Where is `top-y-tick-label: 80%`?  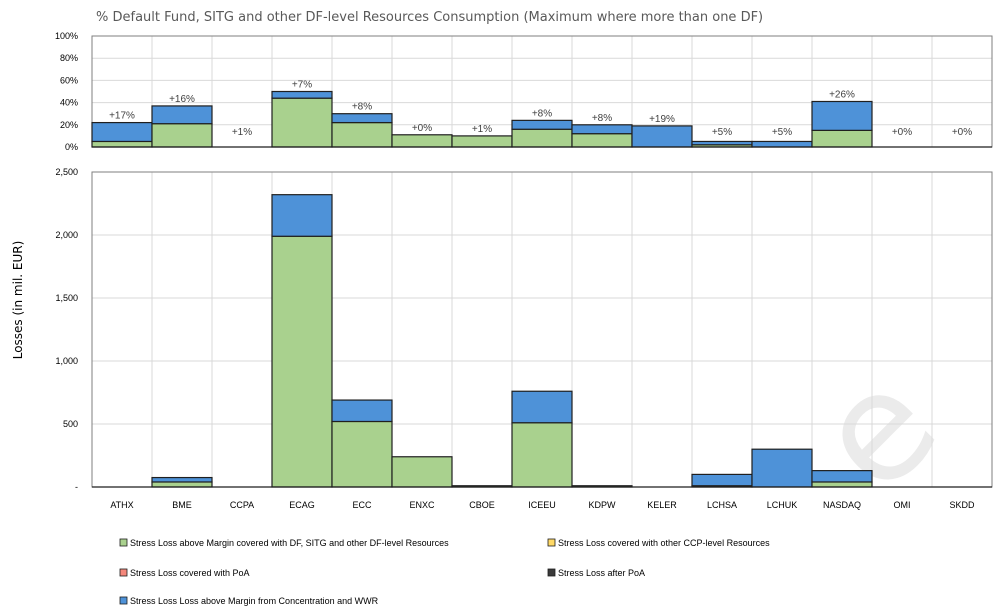
top-y-tick-label: 80% is located at coordinates (69, 58).